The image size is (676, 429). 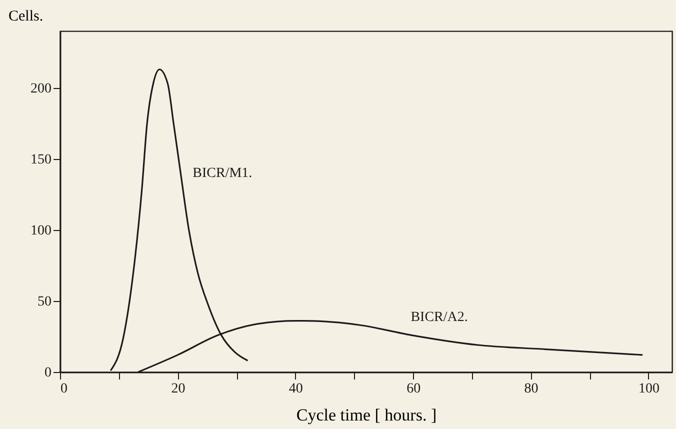 I want to click on y-tick-label: 200, so click(x=41, y=88).